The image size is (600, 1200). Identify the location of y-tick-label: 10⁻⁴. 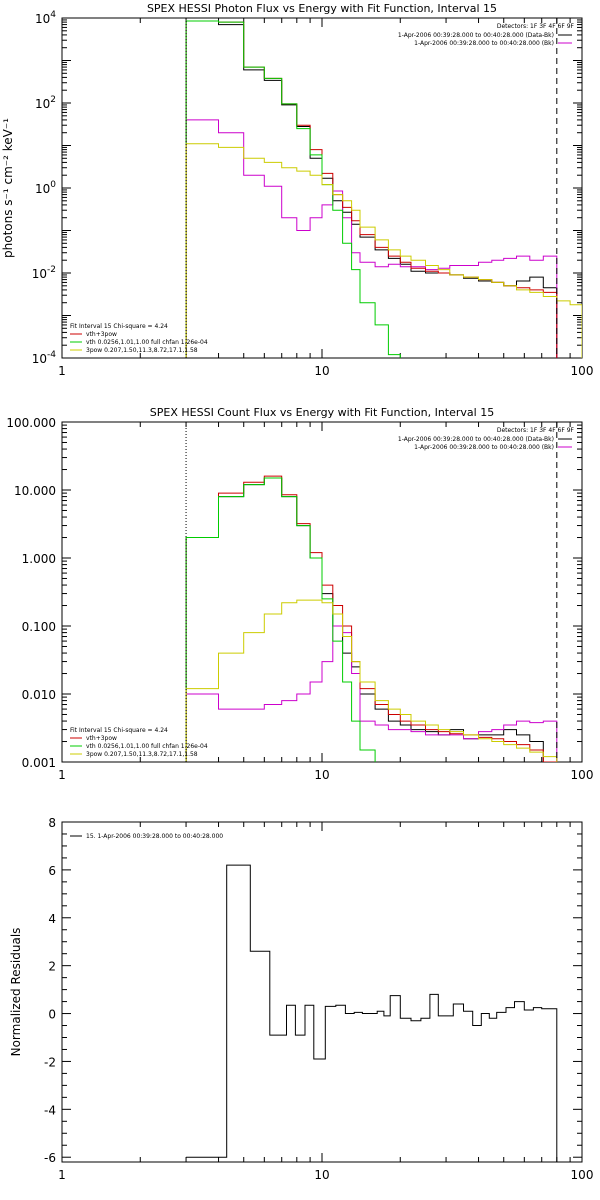
(44, 358).